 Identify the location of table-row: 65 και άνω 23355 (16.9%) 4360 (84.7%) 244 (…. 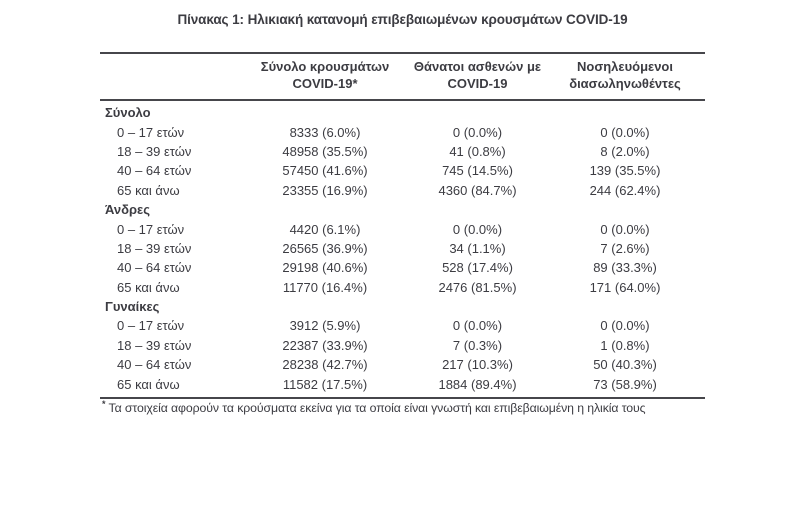
(402, 190).